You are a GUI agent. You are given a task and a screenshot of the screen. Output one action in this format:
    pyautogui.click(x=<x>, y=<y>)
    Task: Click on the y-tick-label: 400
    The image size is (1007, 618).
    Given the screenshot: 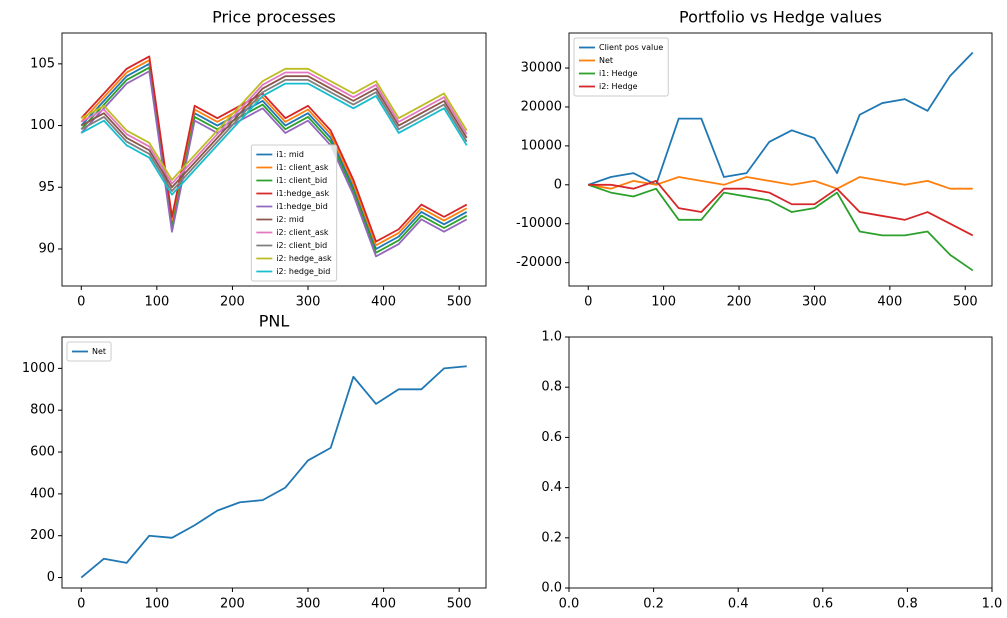 What is the action you would take?
    pyautogui.click(x=42, y=493)
    